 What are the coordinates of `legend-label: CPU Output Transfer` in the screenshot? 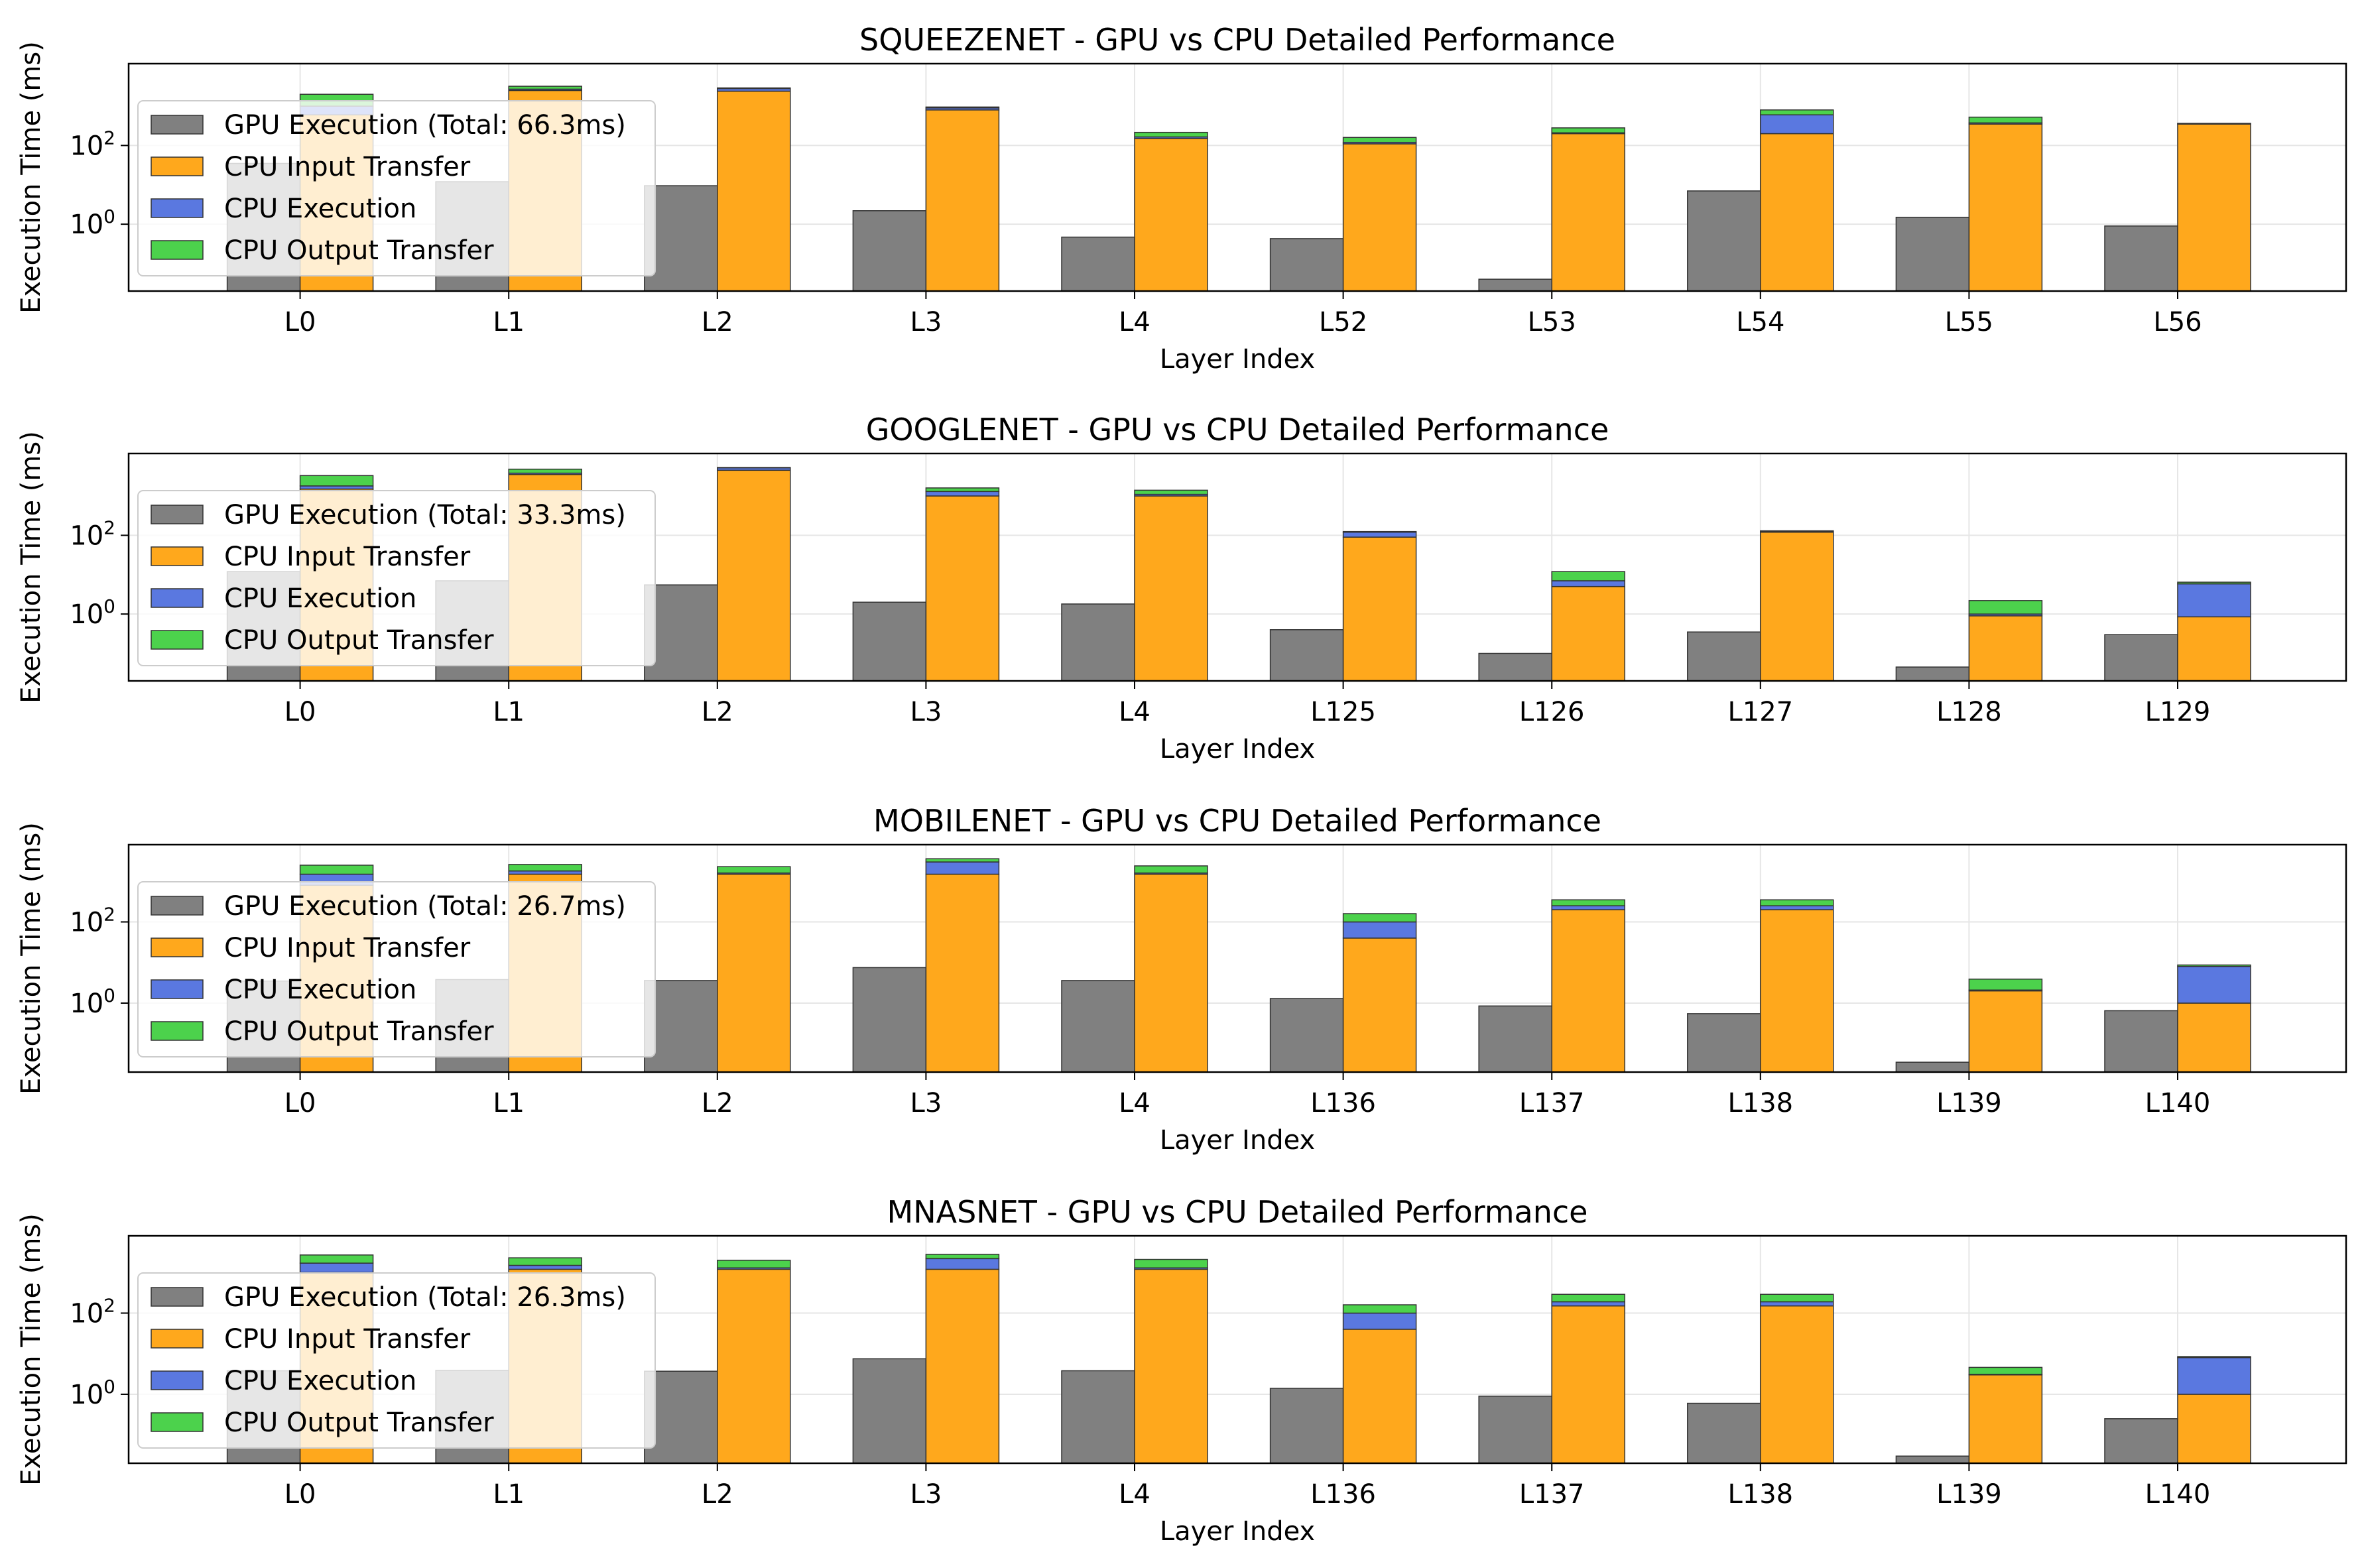 It's located at (359, 640).